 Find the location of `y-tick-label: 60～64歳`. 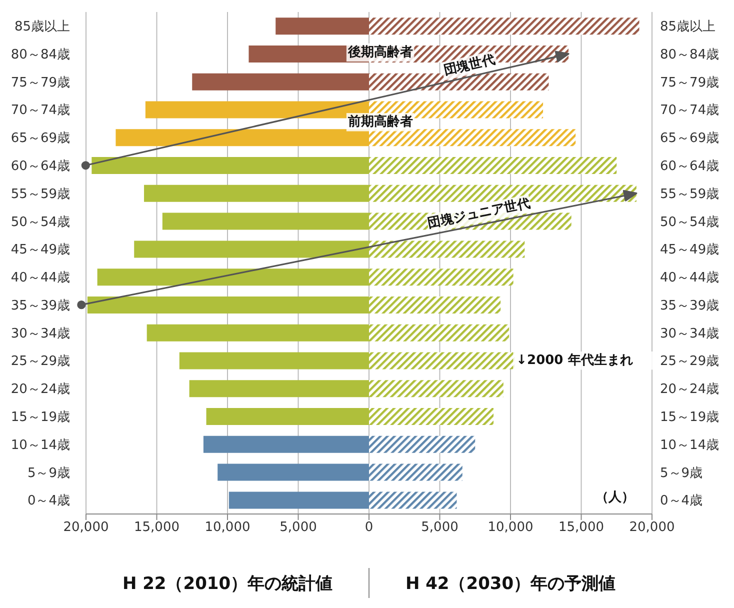

y-tick-label: 60～64歳 is located at coordinates (690, 166).